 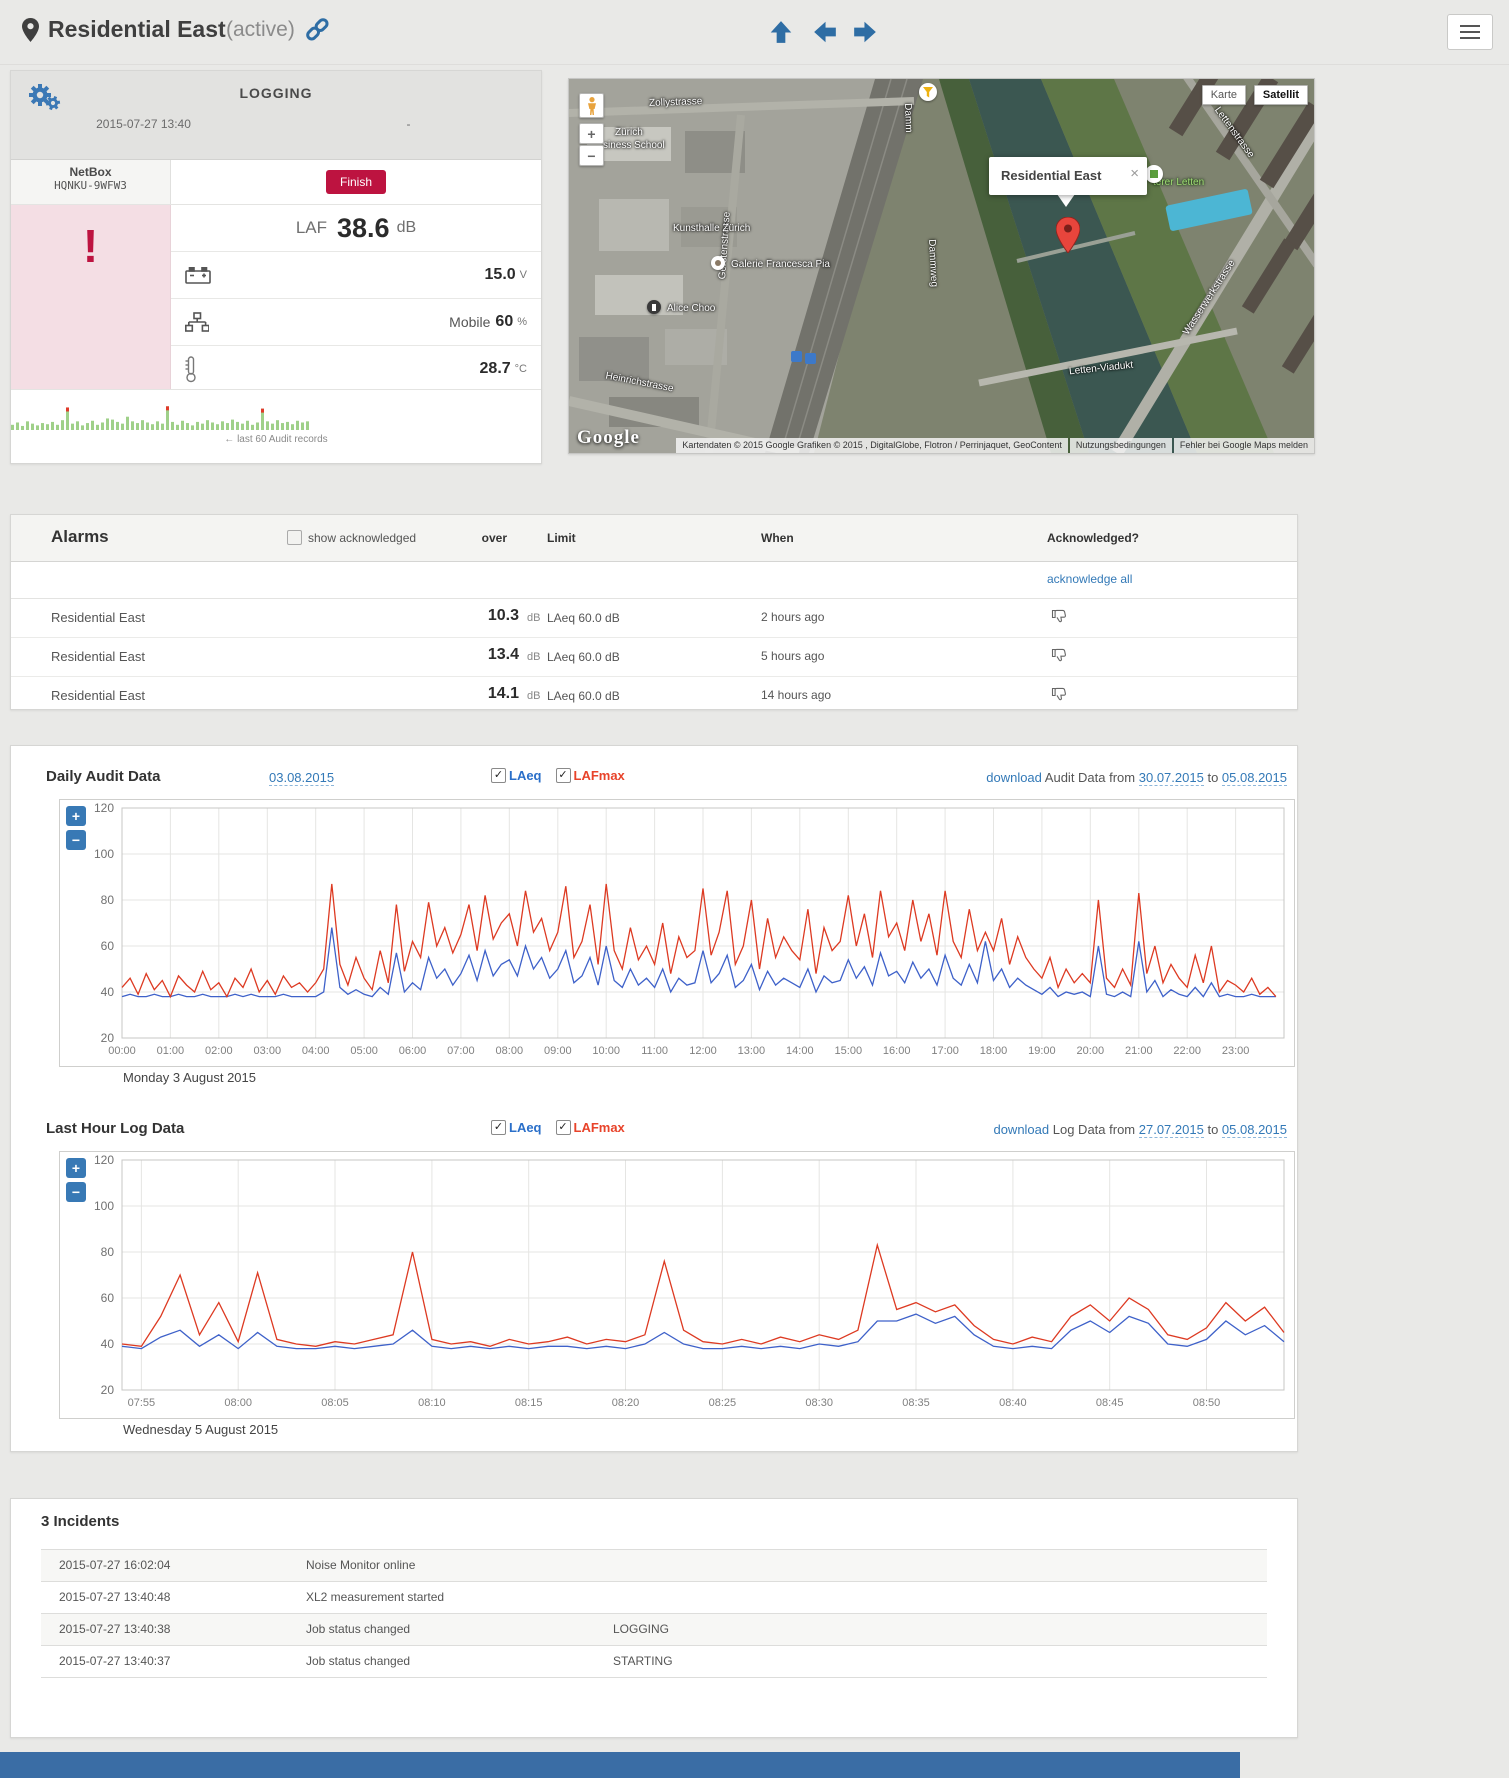 What do you see at coordinates (375, 1597) in the screenshot?
I see `incident-event: XL2 measurement started` at bounding box center [375, 1597].